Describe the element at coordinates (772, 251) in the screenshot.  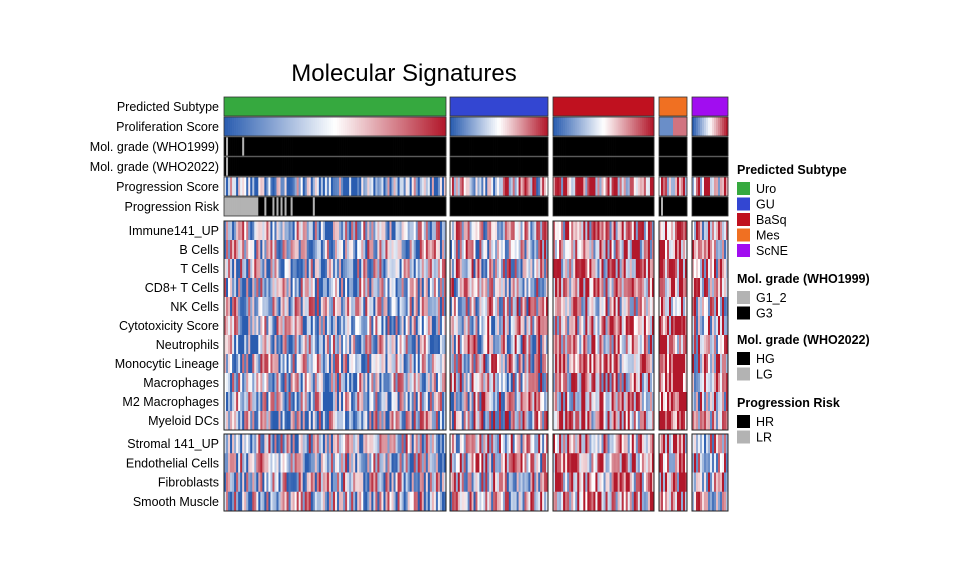
I see `legend-label: ScNE` at that location.